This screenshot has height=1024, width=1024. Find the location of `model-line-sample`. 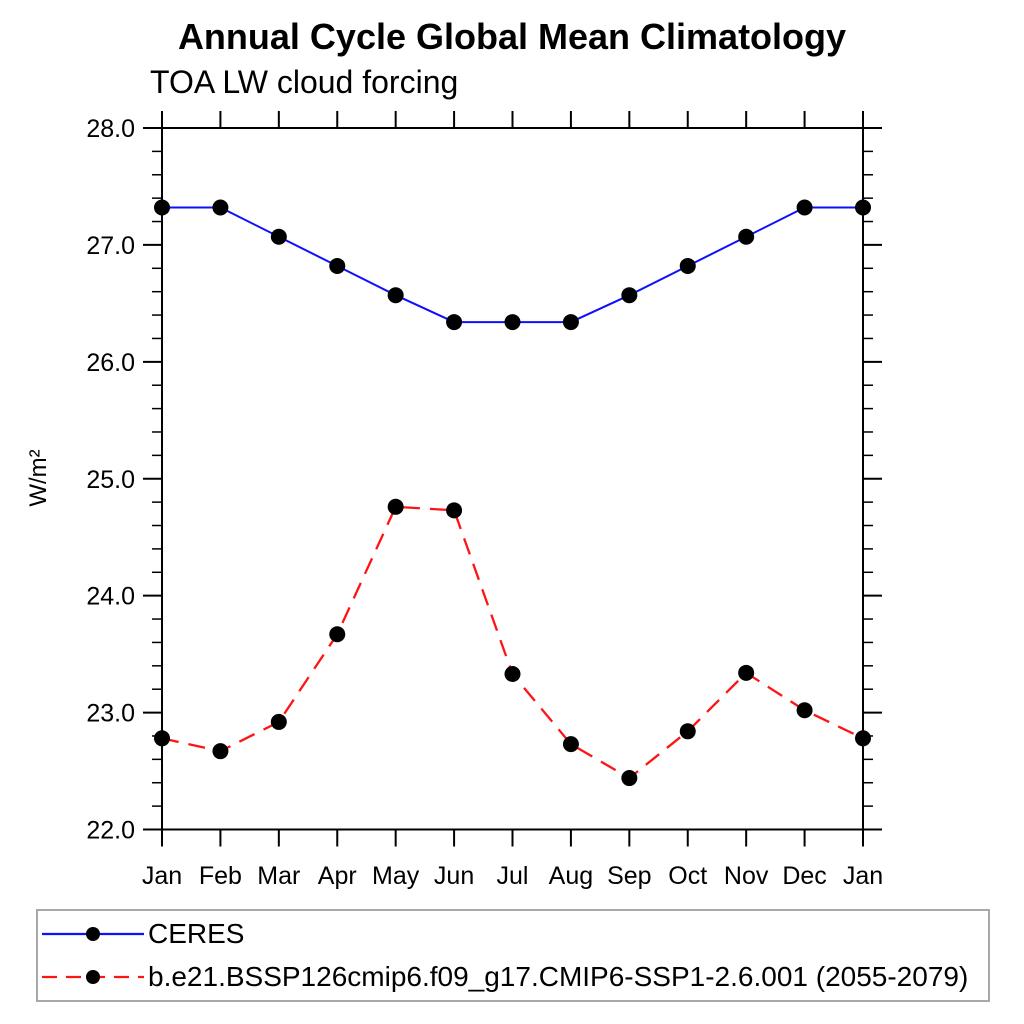

model-line-sample is located at coordinates (93, 977).